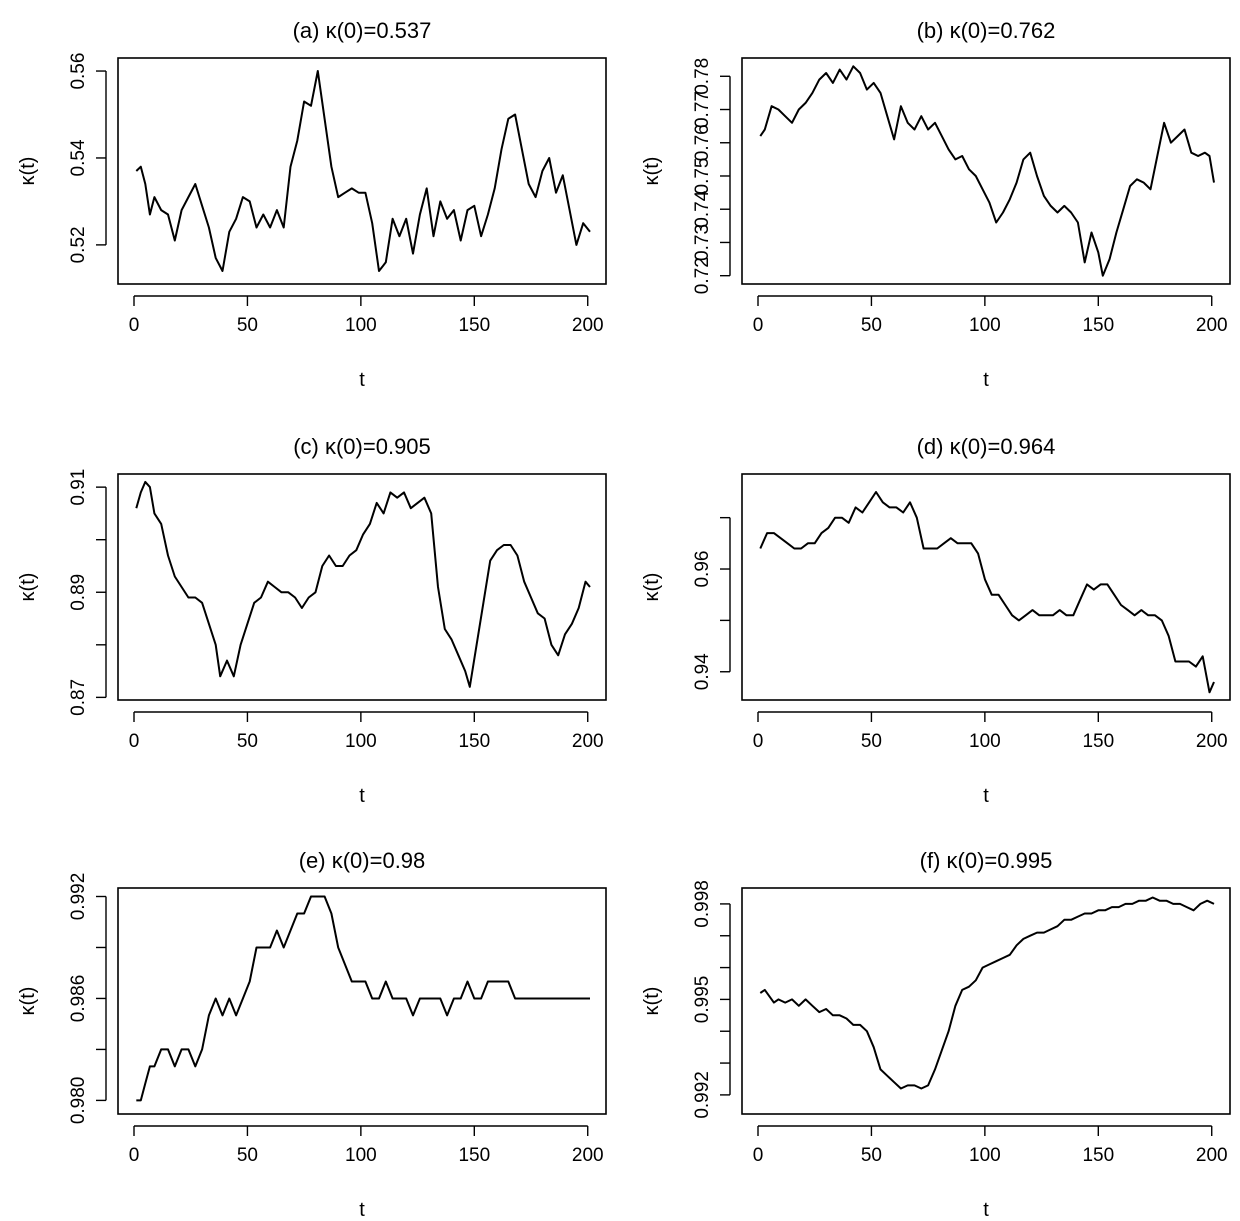 Image resolution: width=1240 pixels, height=1221 pixels. Describe the element at coordinates (986, 796) in the screenshot. I see `x-axis-label-d: t` at that location.